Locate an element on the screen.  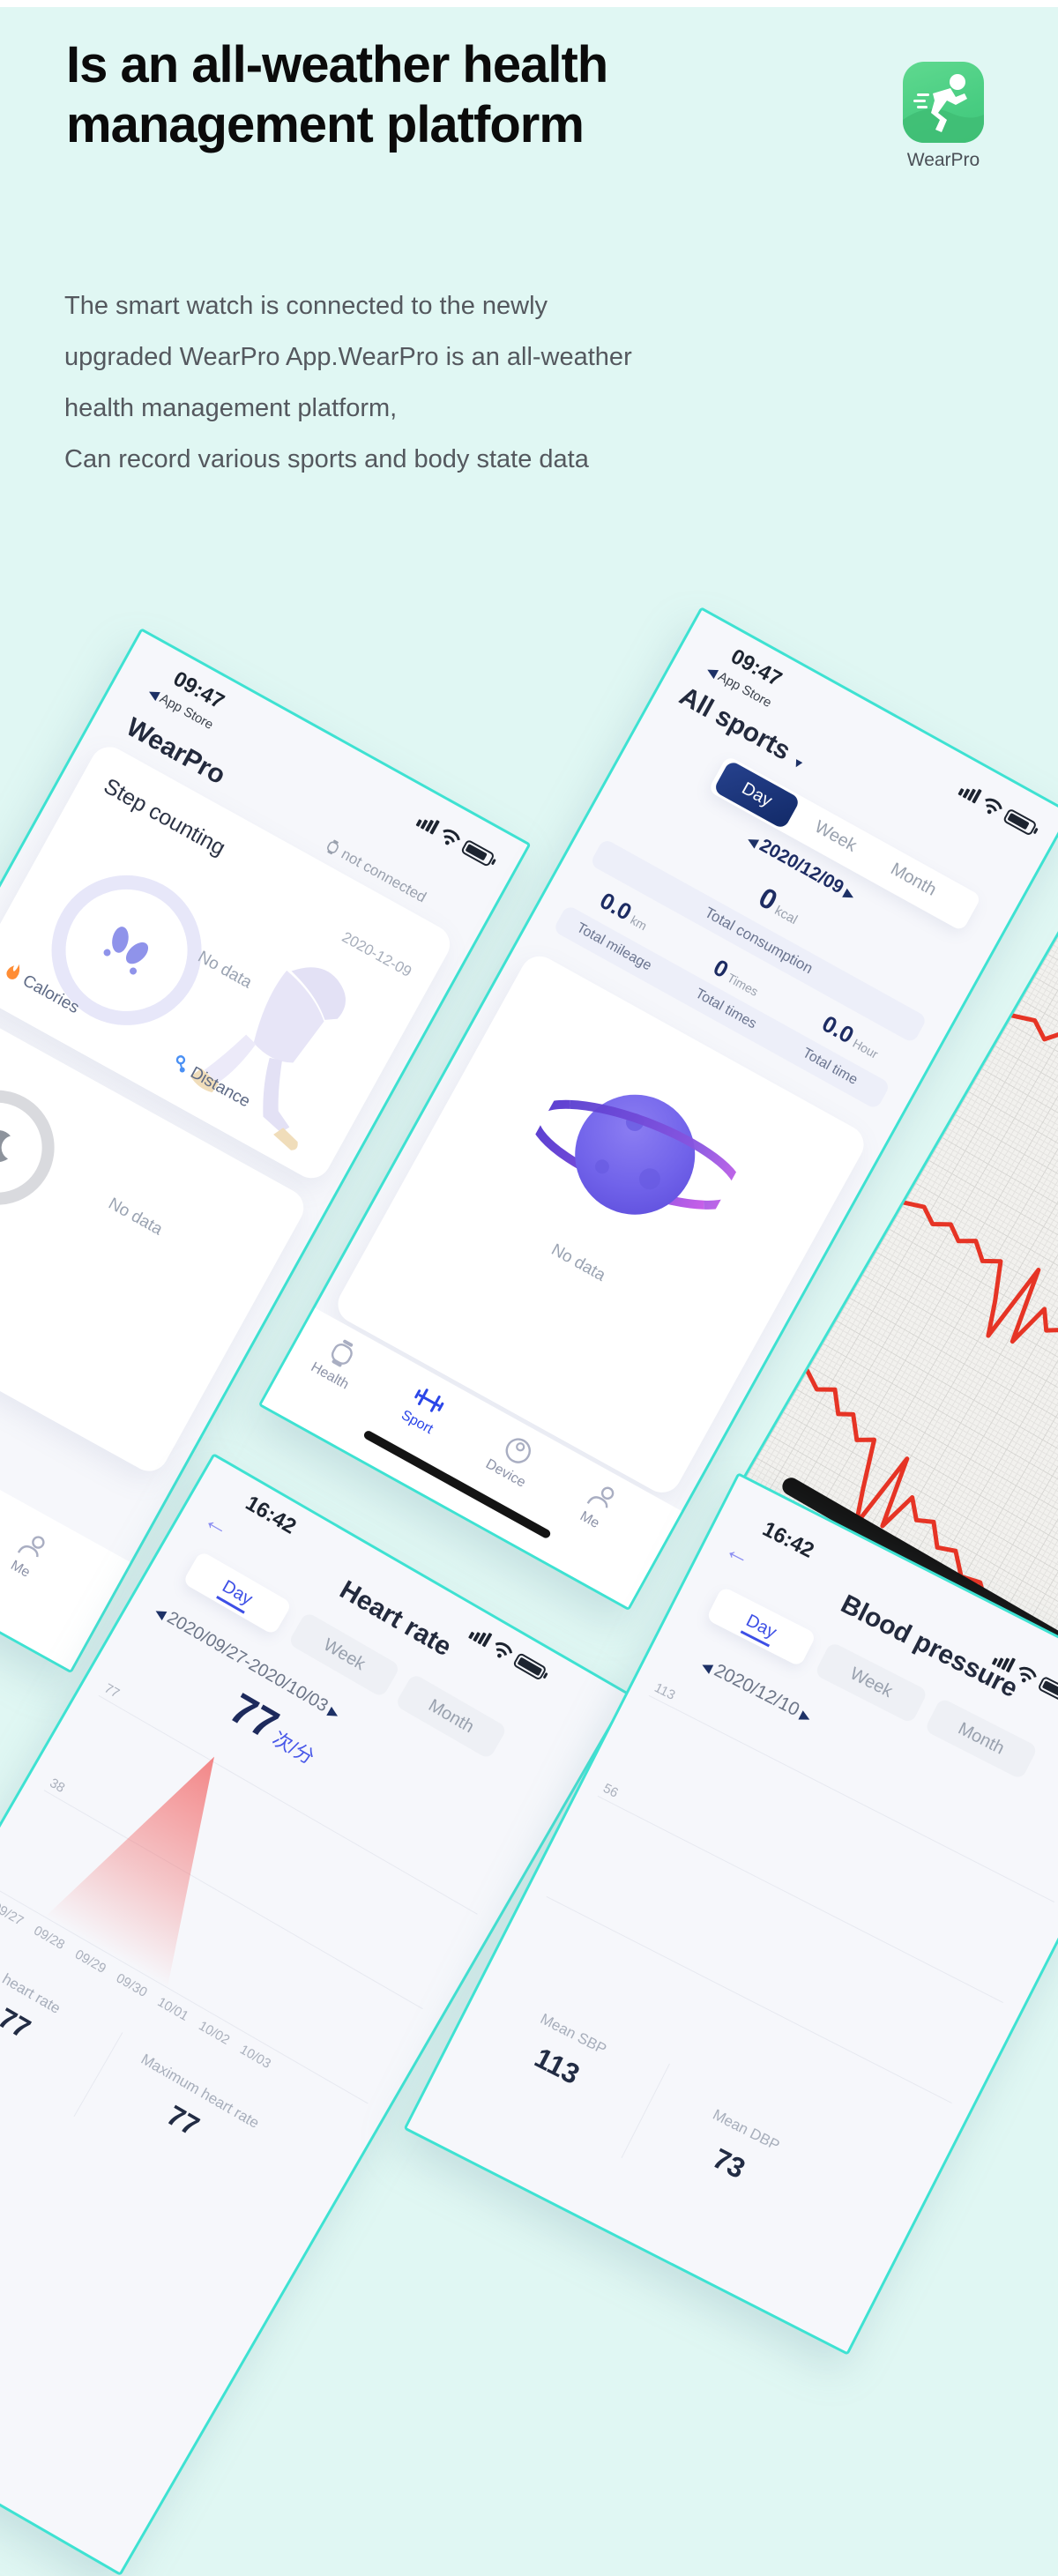
second-data-card: No data is located at coordinates (155, 1241).